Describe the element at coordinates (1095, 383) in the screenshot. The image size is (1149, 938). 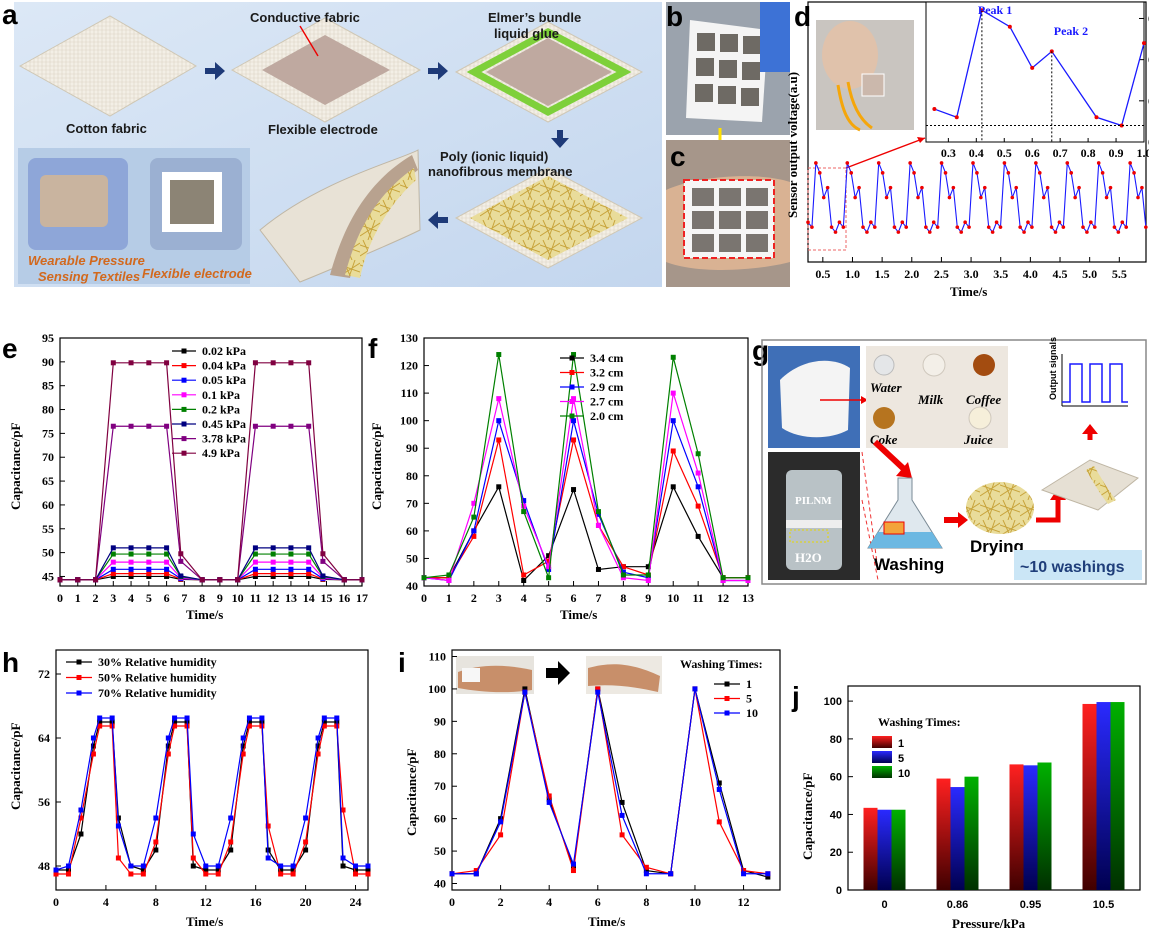
I see `output-signal-trace` at that location.